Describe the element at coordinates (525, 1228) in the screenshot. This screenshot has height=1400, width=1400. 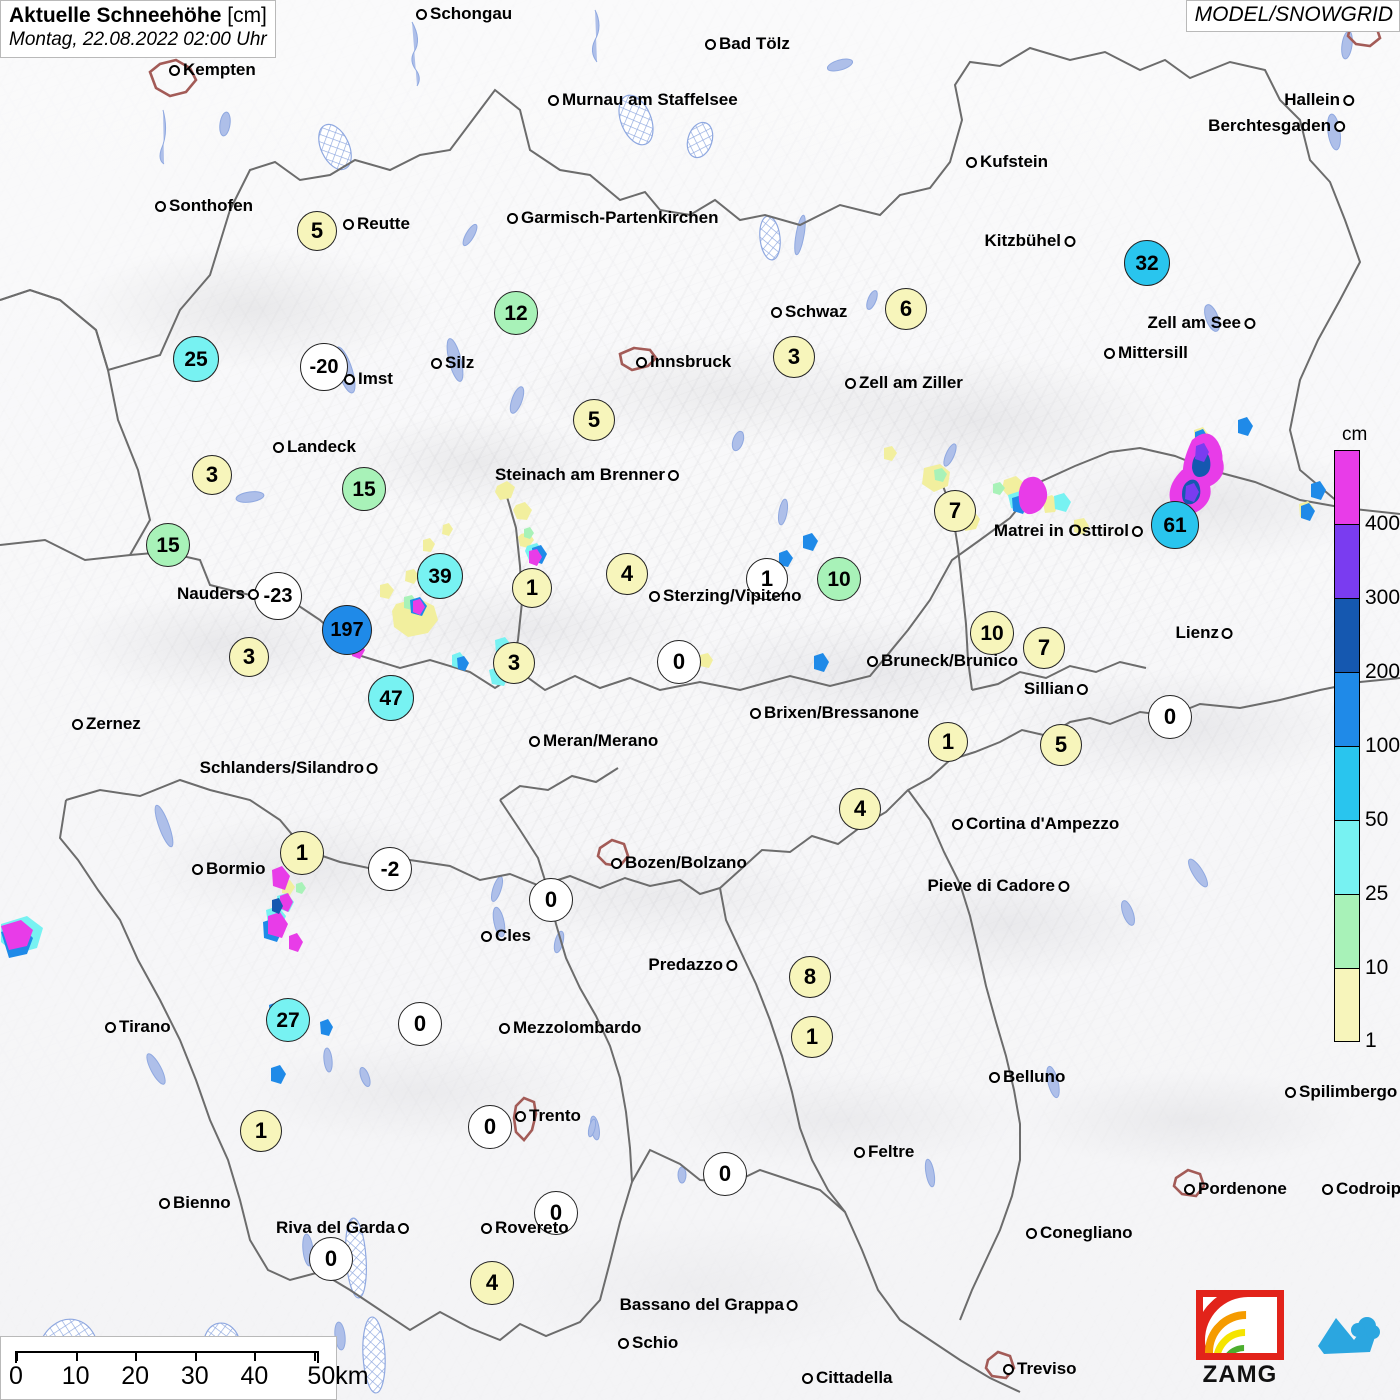
I see `city-marker: Rovereto` at that location.